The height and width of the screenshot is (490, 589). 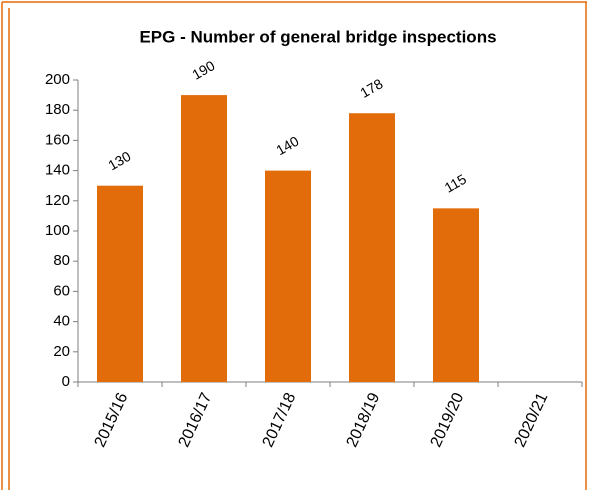 I want to click on y-tick-label: 100, so click(x=57, y=230).